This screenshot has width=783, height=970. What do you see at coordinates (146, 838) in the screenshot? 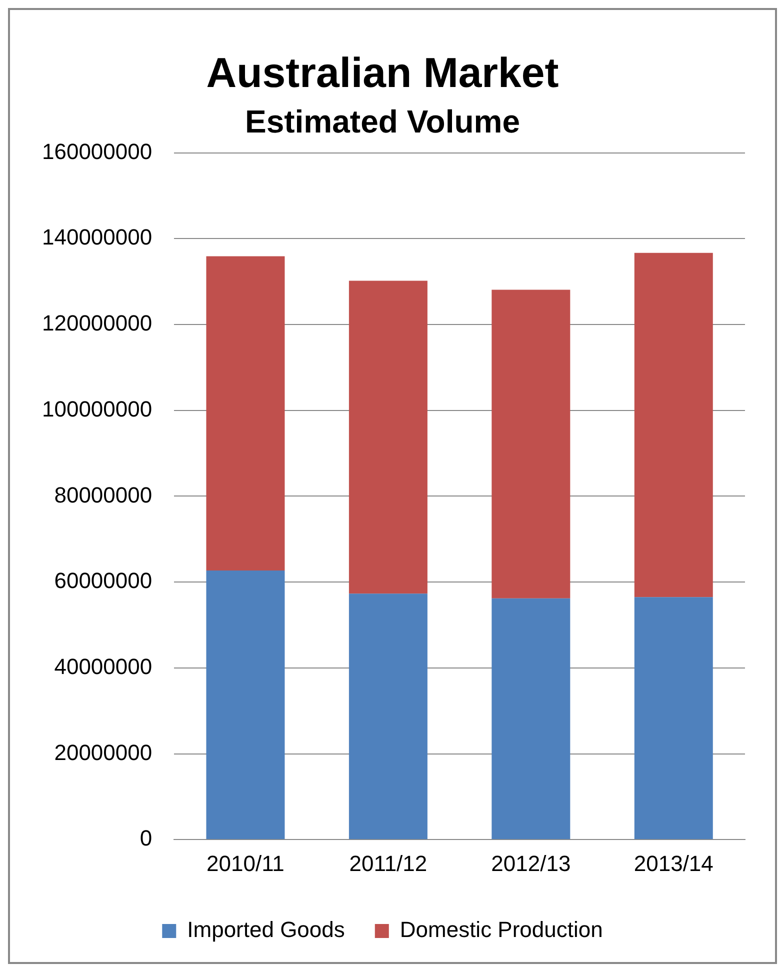
I see `y-tick-label: 0` at bounding box center [146, 838].